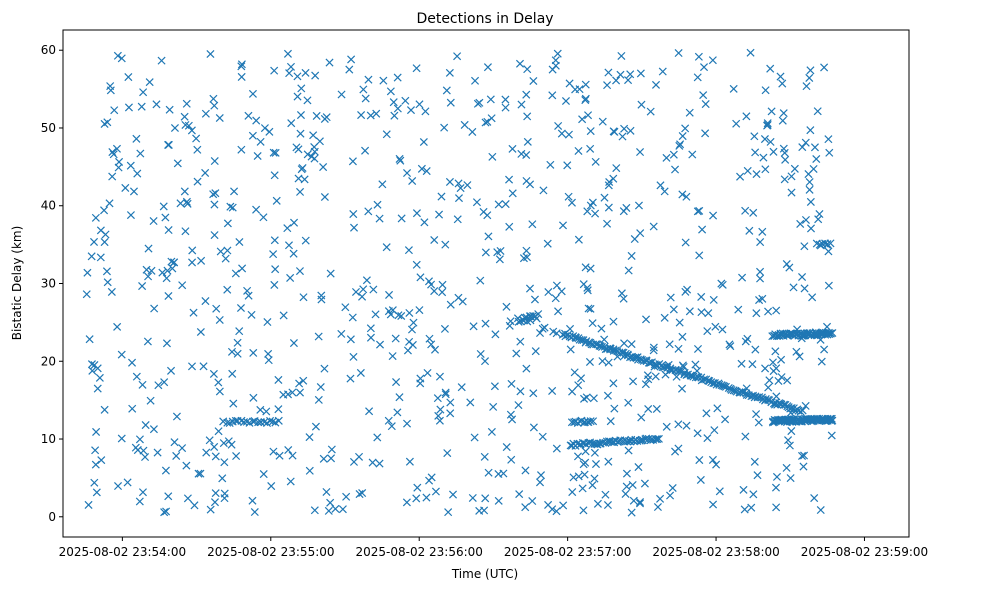  Describe the element at coordinates (418, 552) in the screenshot. I see `x-tick-label: 2025-08-02 23:56:00` at that location.